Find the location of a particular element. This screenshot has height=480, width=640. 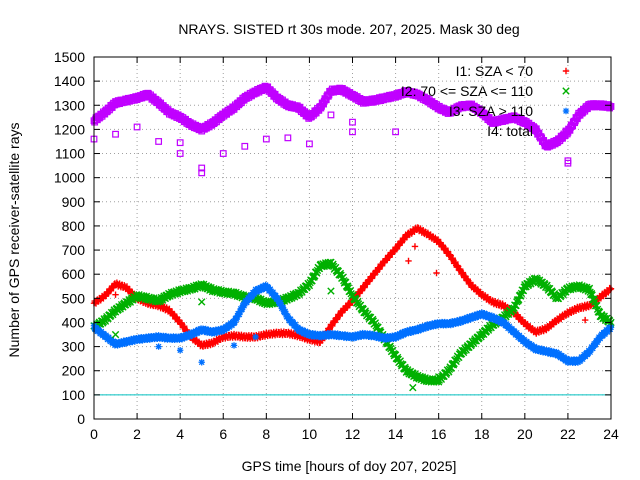

x-tick-label: 20 is located at coordinates (525, 434).